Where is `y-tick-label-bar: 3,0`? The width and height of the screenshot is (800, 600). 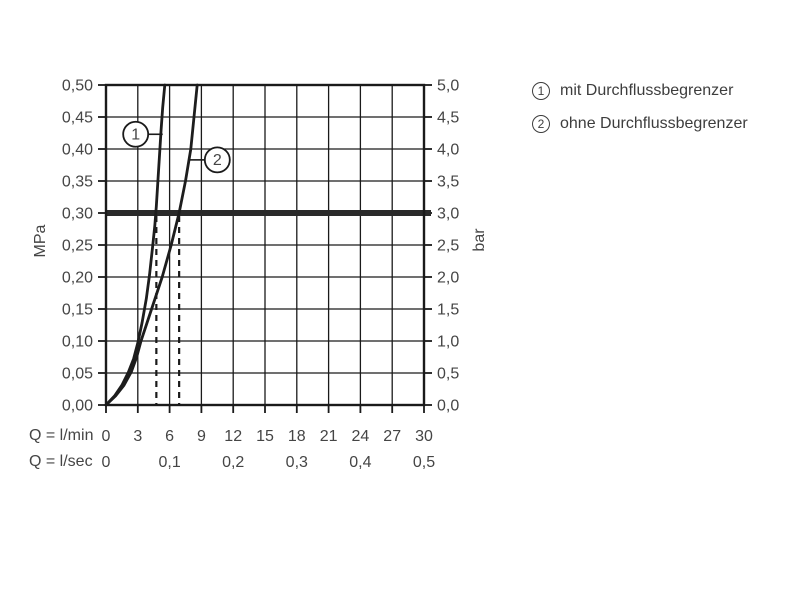 y-tick-label-bar: 3,0 is located at coordinates (448, 214).